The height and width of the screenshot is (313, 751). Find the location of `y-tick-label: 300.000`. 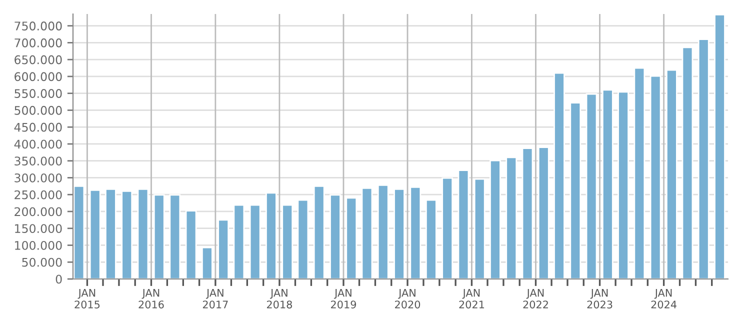

y-tick-label: 300.000 is located at coordinates (38, 177).